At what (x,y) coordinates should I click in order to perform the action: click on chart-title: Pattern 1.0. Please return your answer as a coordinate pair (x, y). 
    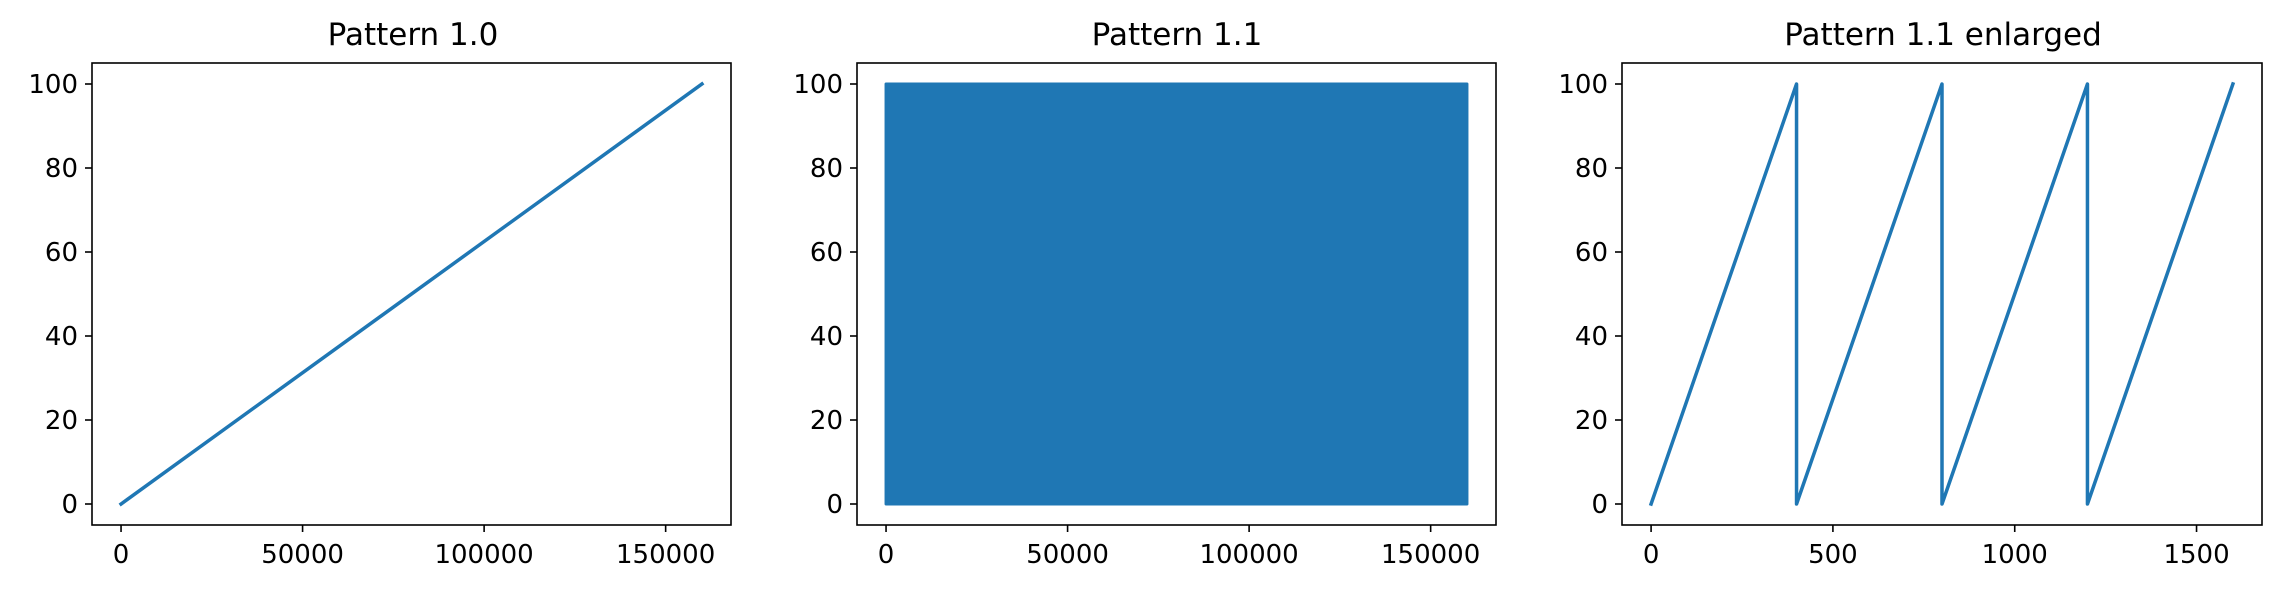
    Looking at the image, I should click on (413, 35).